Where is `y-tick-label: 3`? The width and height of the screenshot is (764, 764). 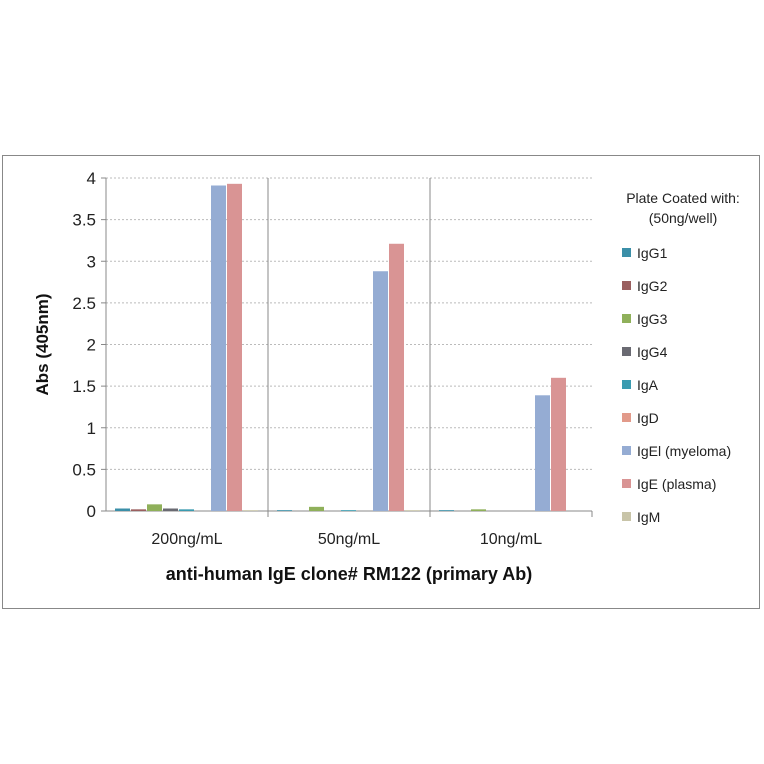 y-tick-label: 3 is located at coordinates (91, 261).